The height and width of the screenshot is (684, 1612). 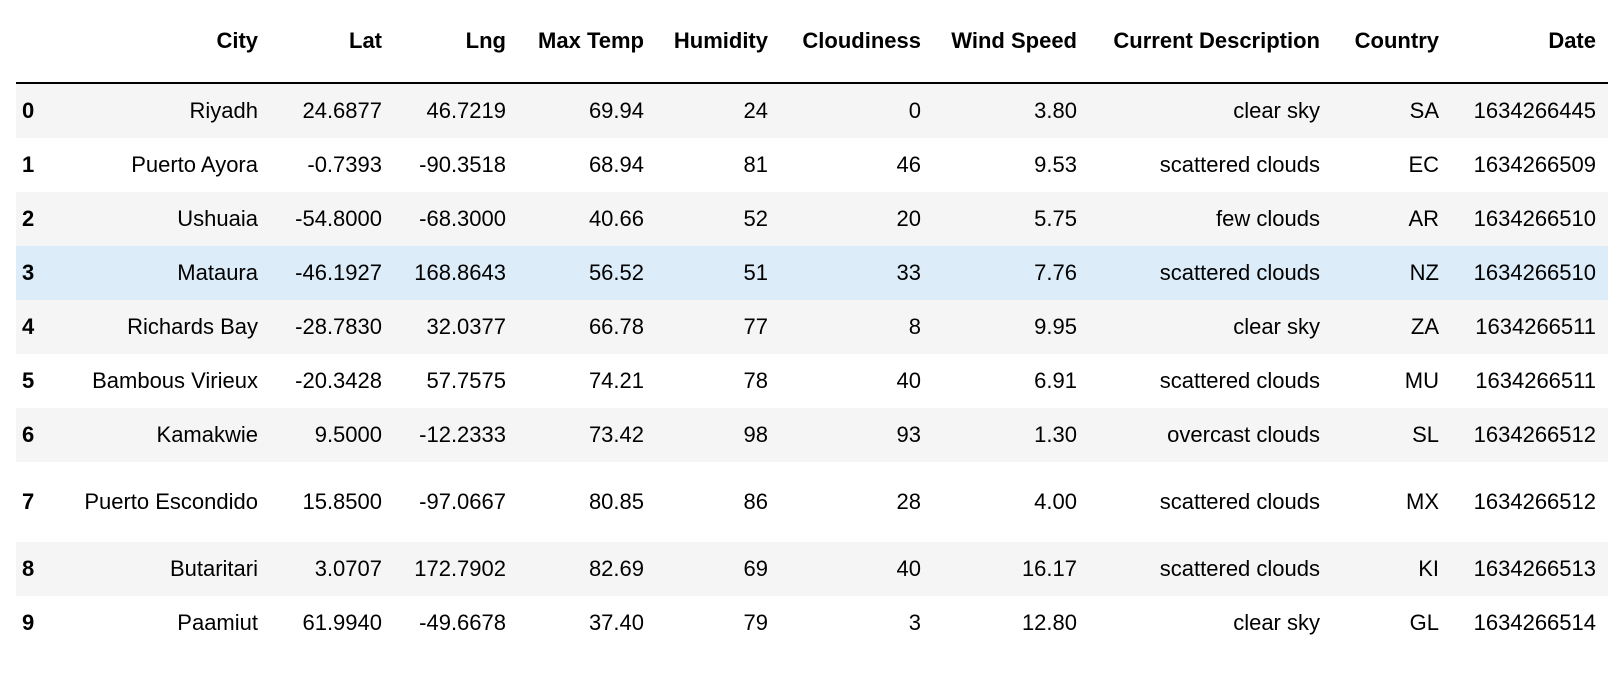 What do you see at coordinates (332, 42) in the screenshot?
I see `header-lat: Lat` at bounding box center [332, 42].